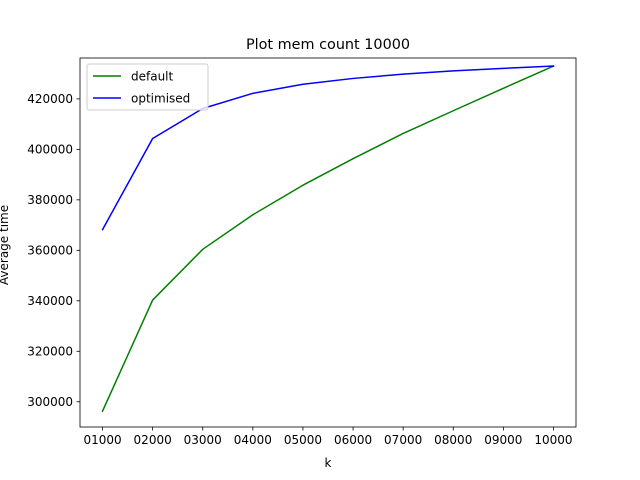 The height and width of the screenshot is (480, 640). Describe the element at coordinates (453, 440) in the screenshot. I see `x-tick-label: 08000` at that location.